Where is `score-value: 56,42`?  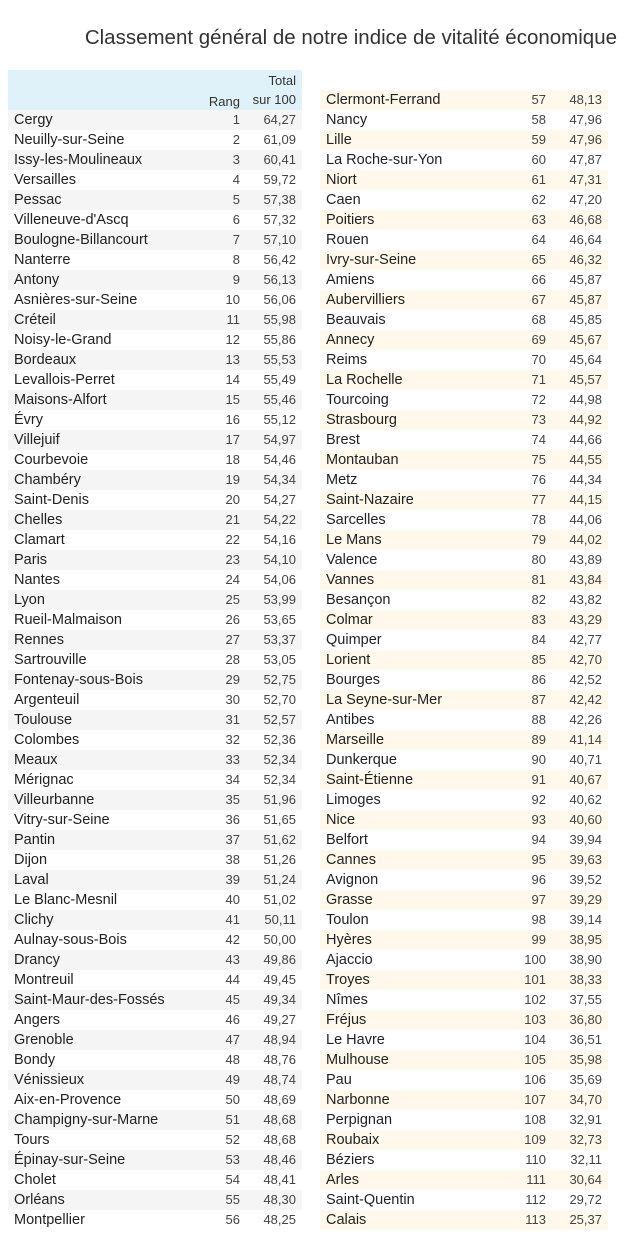 score-value: 56,42 is located at coordinates (279, 259).